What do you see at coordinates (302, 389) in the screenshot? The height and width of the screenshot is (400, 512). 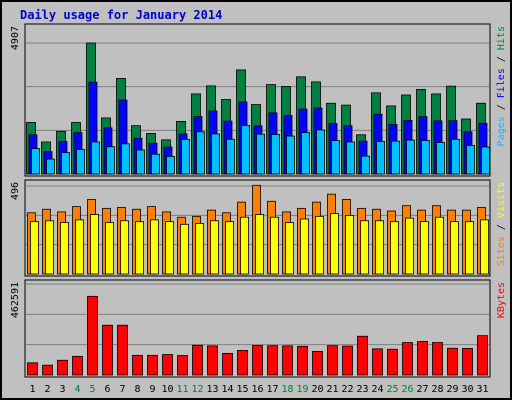 I see `day-label-19: 19` at bounding box center [302, 389].